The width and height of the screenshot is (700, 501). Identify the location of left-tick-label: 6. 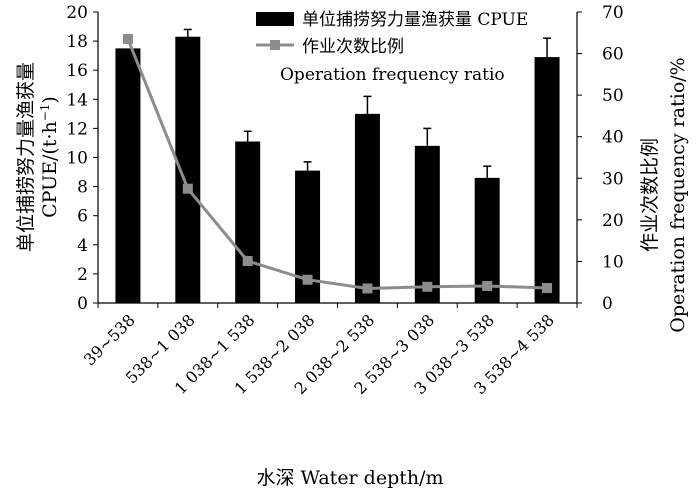
(82, 217).